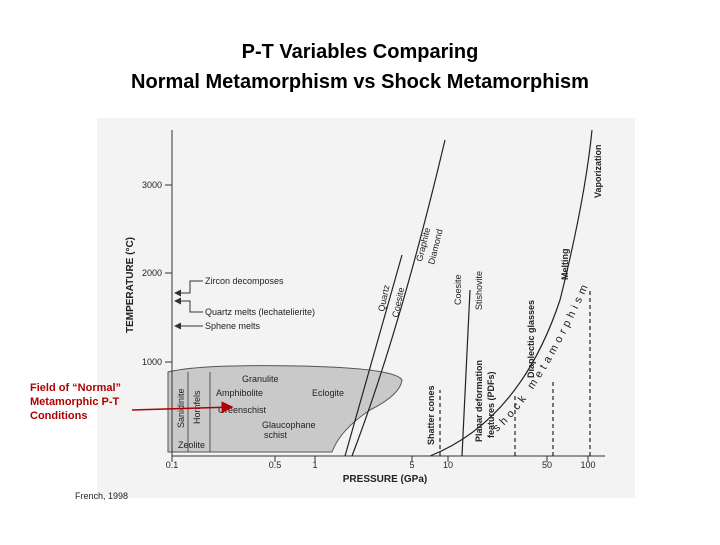  I want to click on facies-label: Greenschist, so click(242, 410).